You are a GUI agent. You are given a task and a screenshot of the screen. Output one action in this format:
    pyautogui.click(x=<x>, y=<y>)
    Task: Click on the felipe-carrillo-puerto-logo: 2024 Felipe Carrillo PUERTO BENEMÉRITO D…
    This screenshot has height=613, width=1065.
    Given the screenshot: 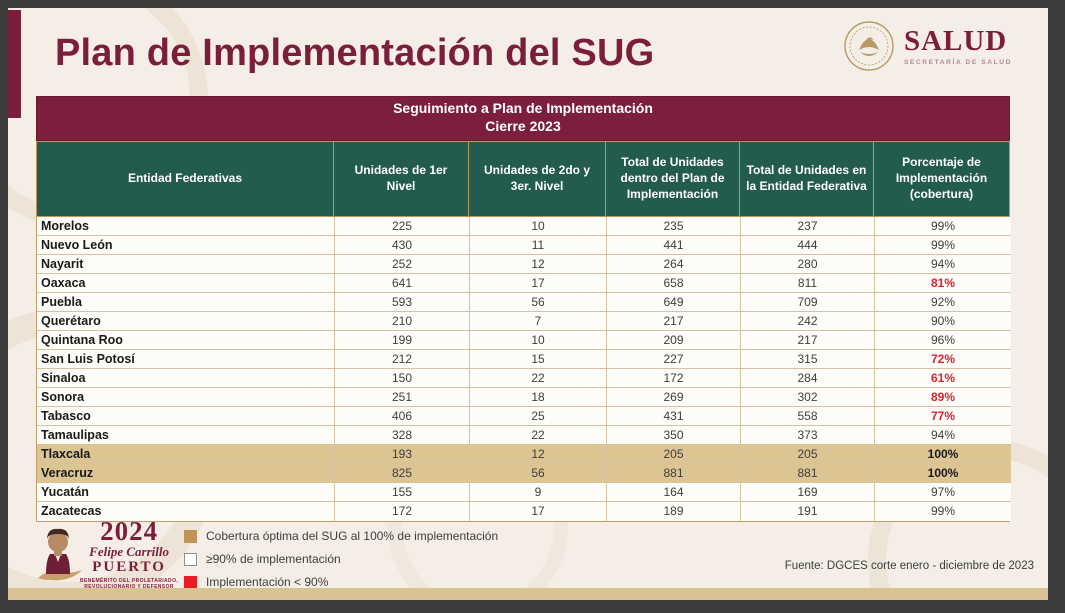 What is the action you would take?
    pyautogui.click(x=107, y=557)
    